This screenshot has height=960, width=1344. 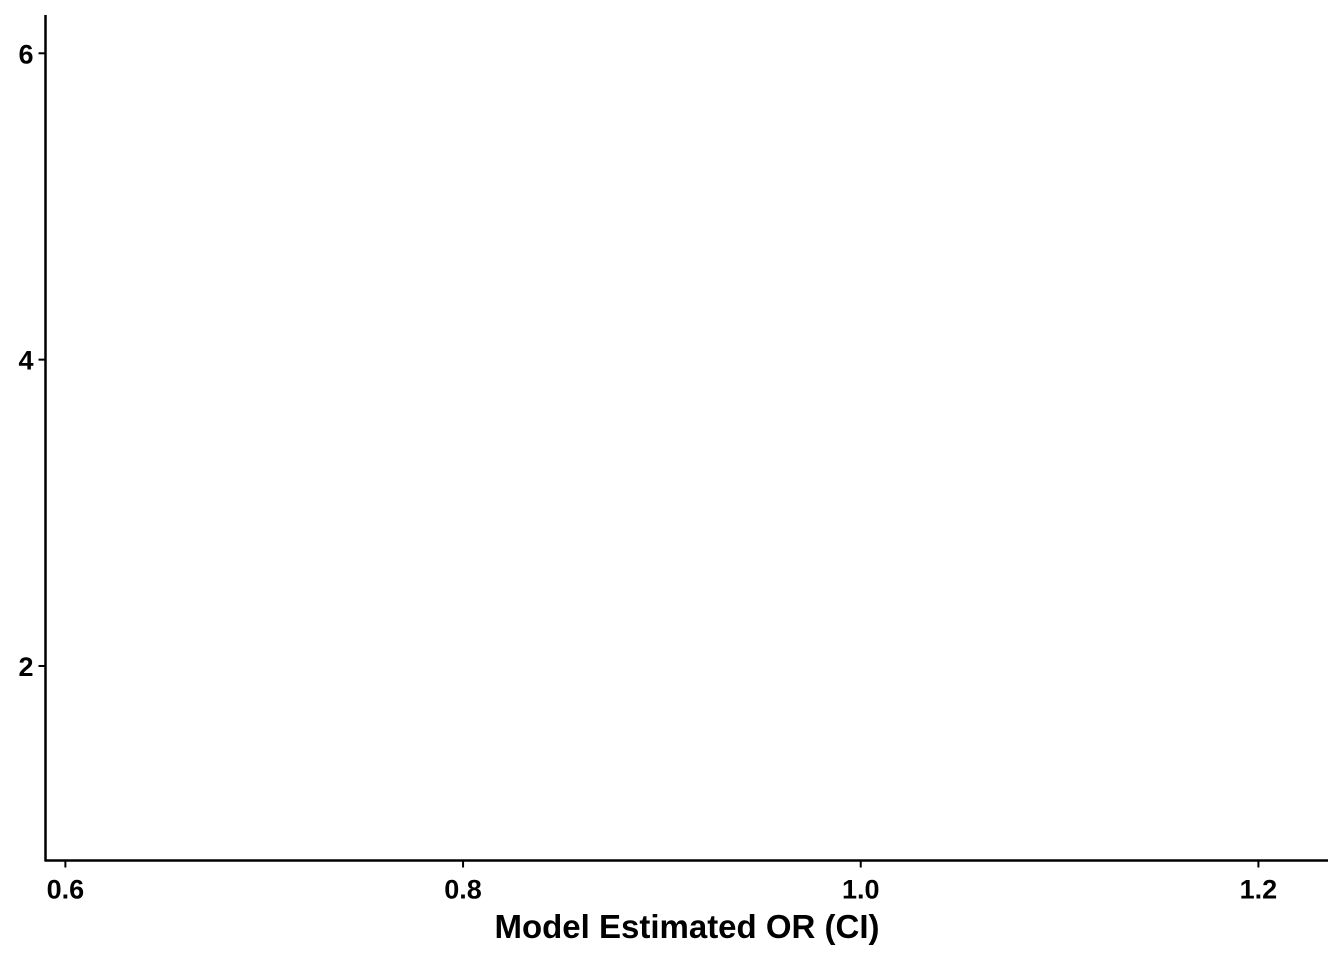 I want to click on x-tick-label: 0.6, so click(x=66, y=890).